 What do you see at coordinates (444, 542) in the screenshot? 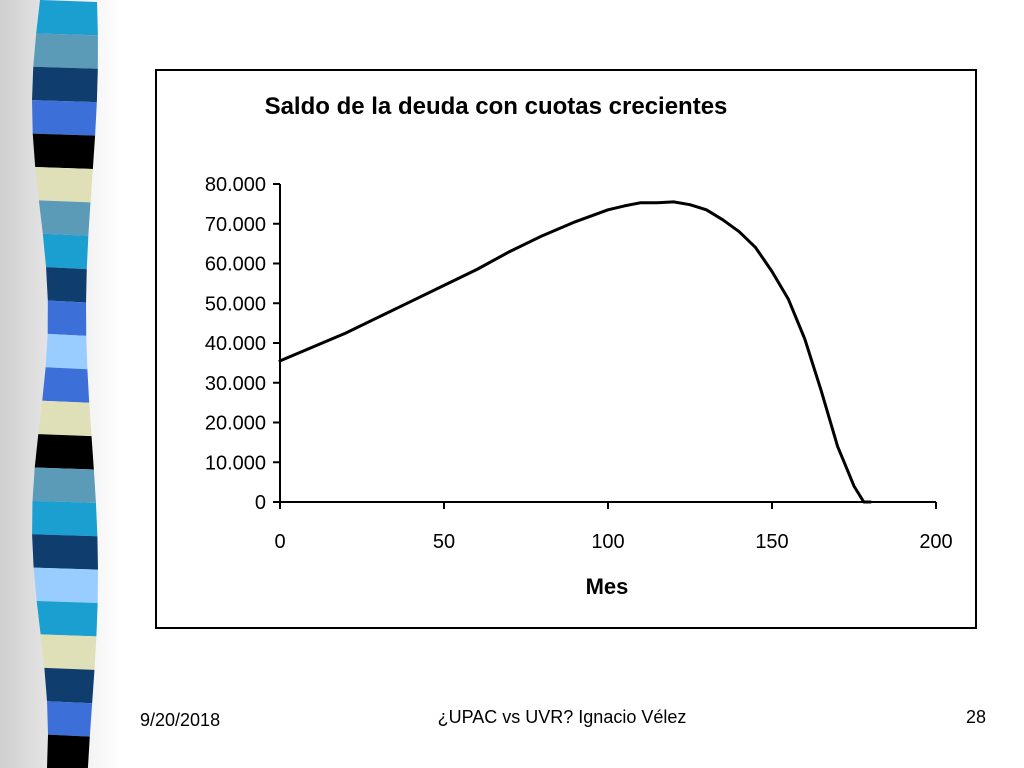
I see `x-tick-label: 50` at bounding box center [444, 542].